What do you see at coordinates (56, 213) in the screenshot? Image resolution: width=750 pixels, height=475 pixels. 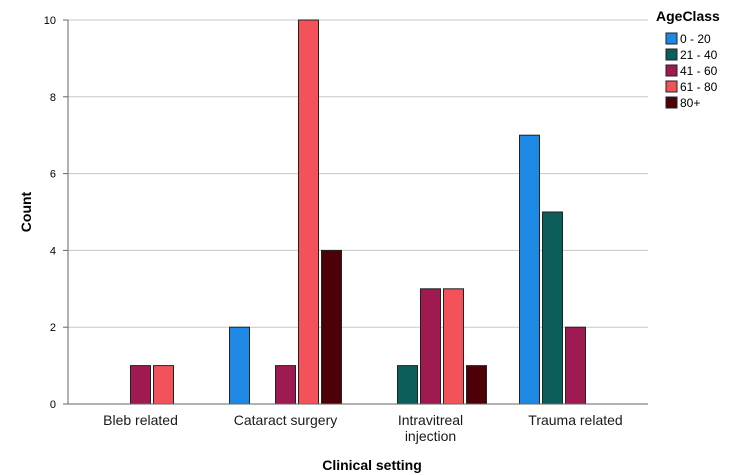 I see `y-axis-ticks: 0 2 4 6 8 10` at bounding box center [56, 213].